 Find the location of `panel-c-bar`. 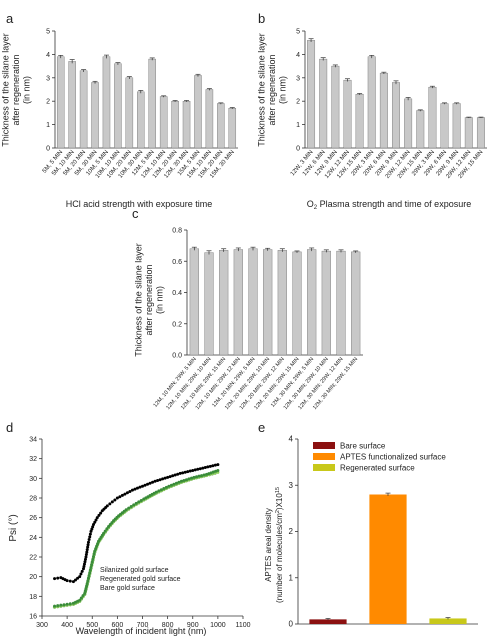

panel-c-bar is located at coordinates (253, 302).